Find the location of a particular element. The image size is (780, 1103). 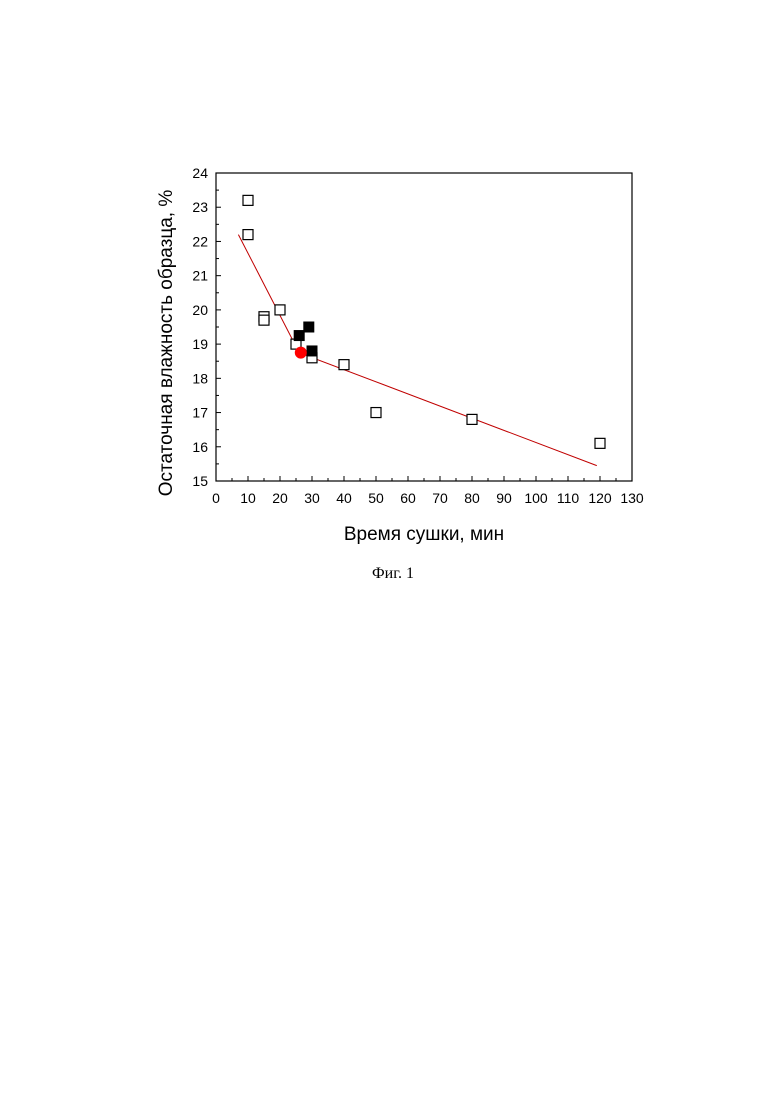

y-tick-label: 23 is located at coordinates (200, 207).